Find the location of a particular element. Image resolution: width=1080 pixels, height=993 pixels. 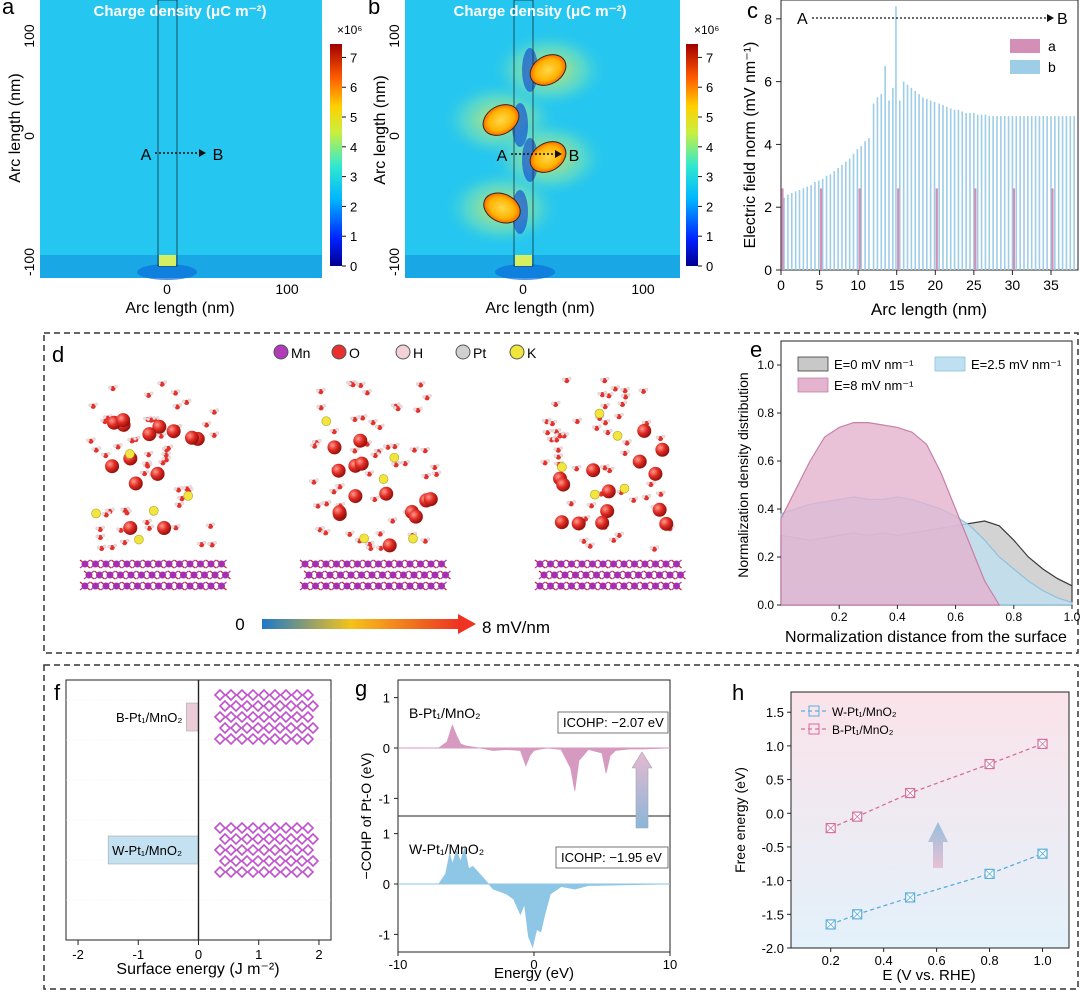

e-ytick-label: 1.0 is located at coordinates (765, 365).